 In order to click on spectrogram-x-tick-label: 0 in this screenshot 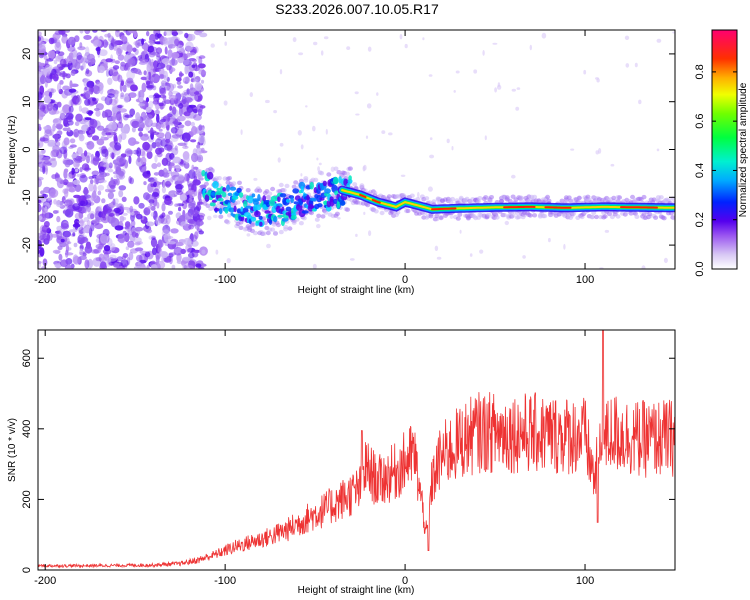, I will do `click(405, 280)`.